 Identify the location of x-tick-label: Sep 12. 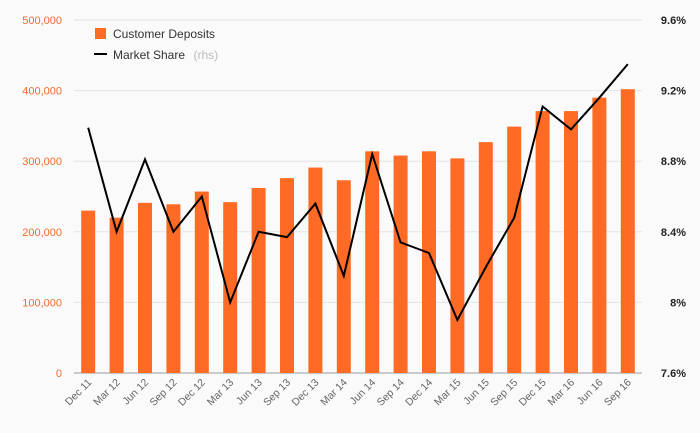
(164, 393).